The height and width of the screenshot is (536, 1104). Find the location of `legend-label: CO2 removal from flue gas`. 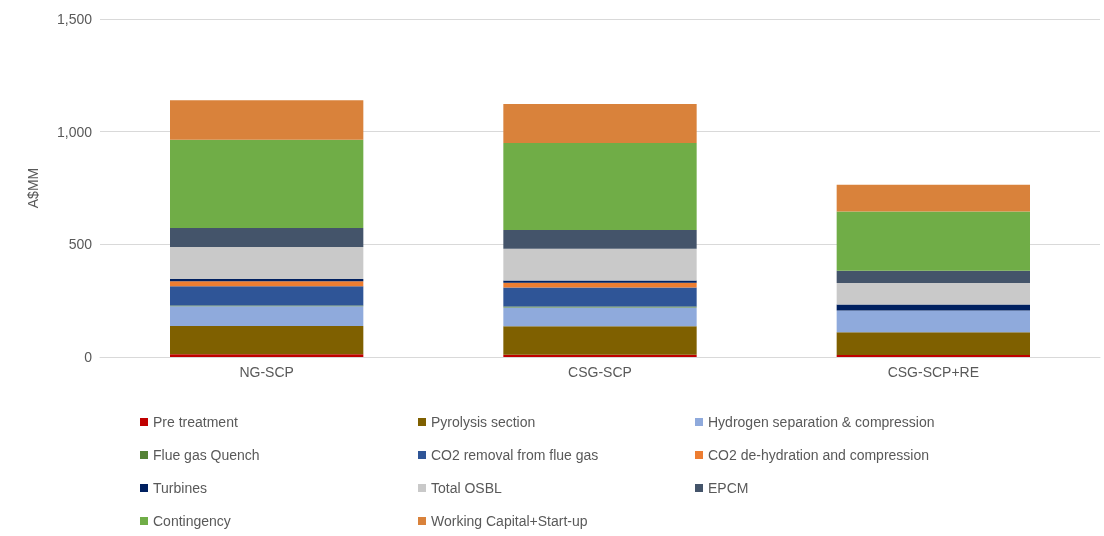

legend-label: CO2 removal from flue gas is located at coordinates (515, 455).